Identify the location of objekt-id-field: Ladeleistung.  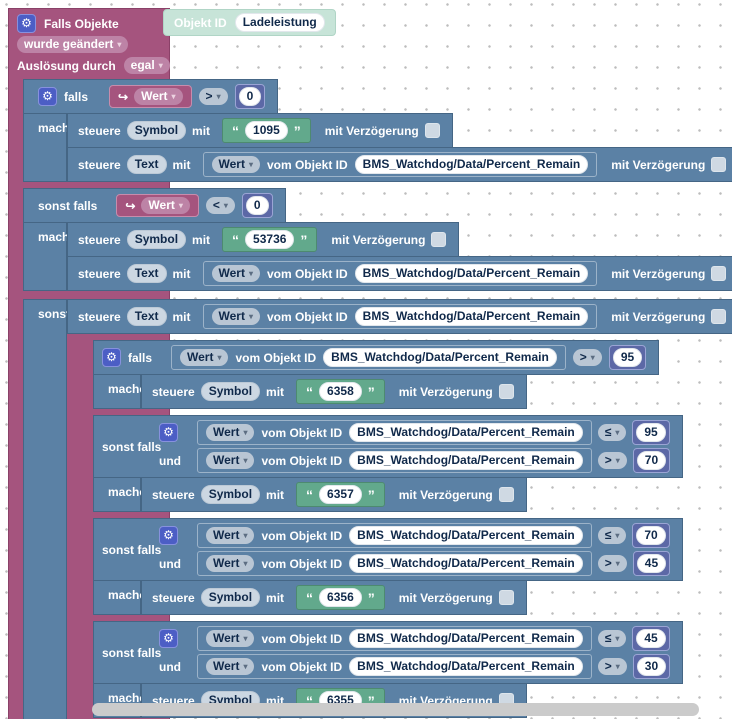
(279, 22).